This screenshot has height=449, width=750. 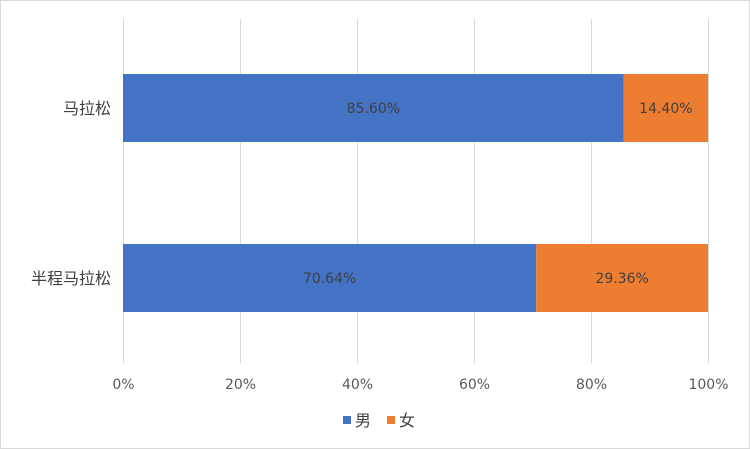 I want to click on x-tick-label-3: 60%, so click(x=474, y=385).